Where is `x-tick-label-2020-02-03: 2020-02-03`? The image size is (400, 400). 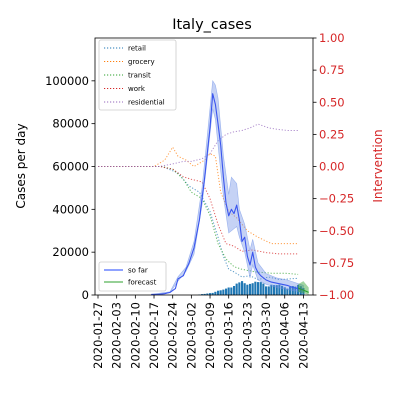
x-tick-label-2020-02-03: 2020-02-03 is located at coordinates (117, 335).